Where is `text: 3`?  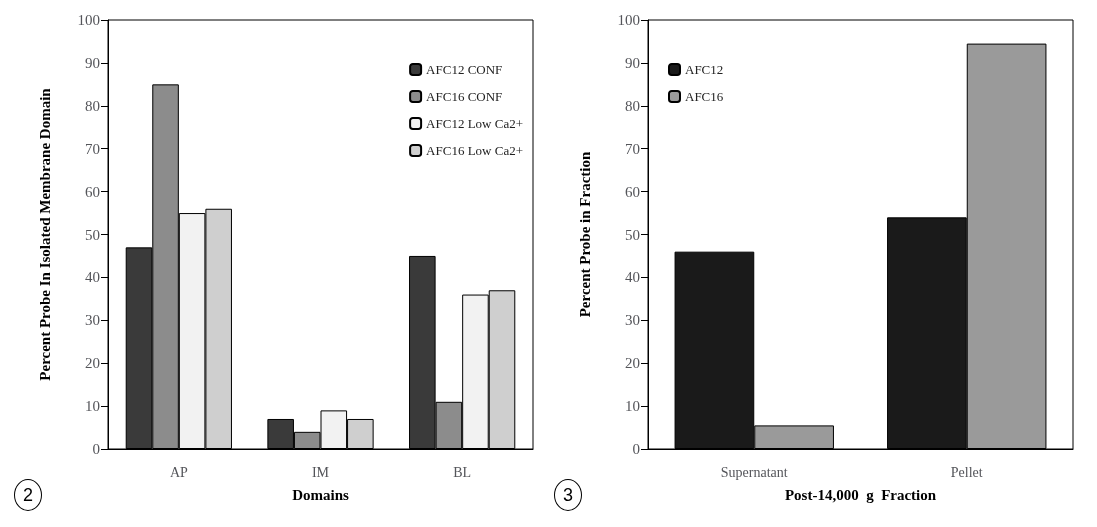 text: 3 is located at coordinates (568, 495).